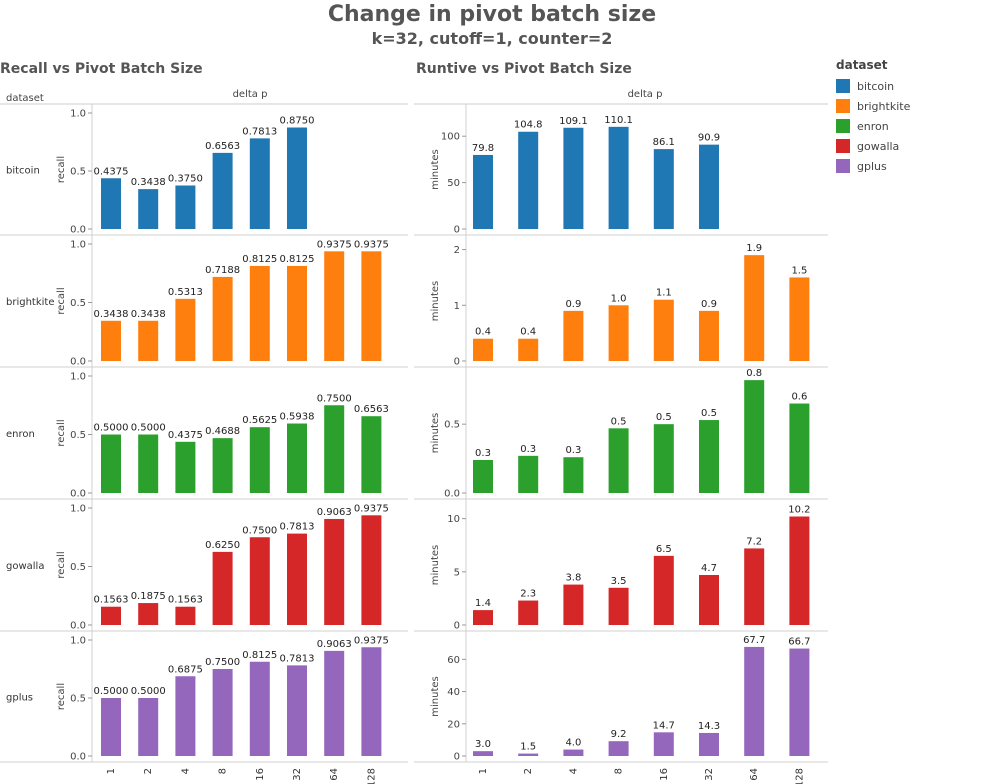 The width and height of the screenshot is (984, 784). What do you see at coordinates (297, 121) in the screenshot?
I see `recall-bitcoin-data-label-32: 0.8750` at bounding box center [297, 121].